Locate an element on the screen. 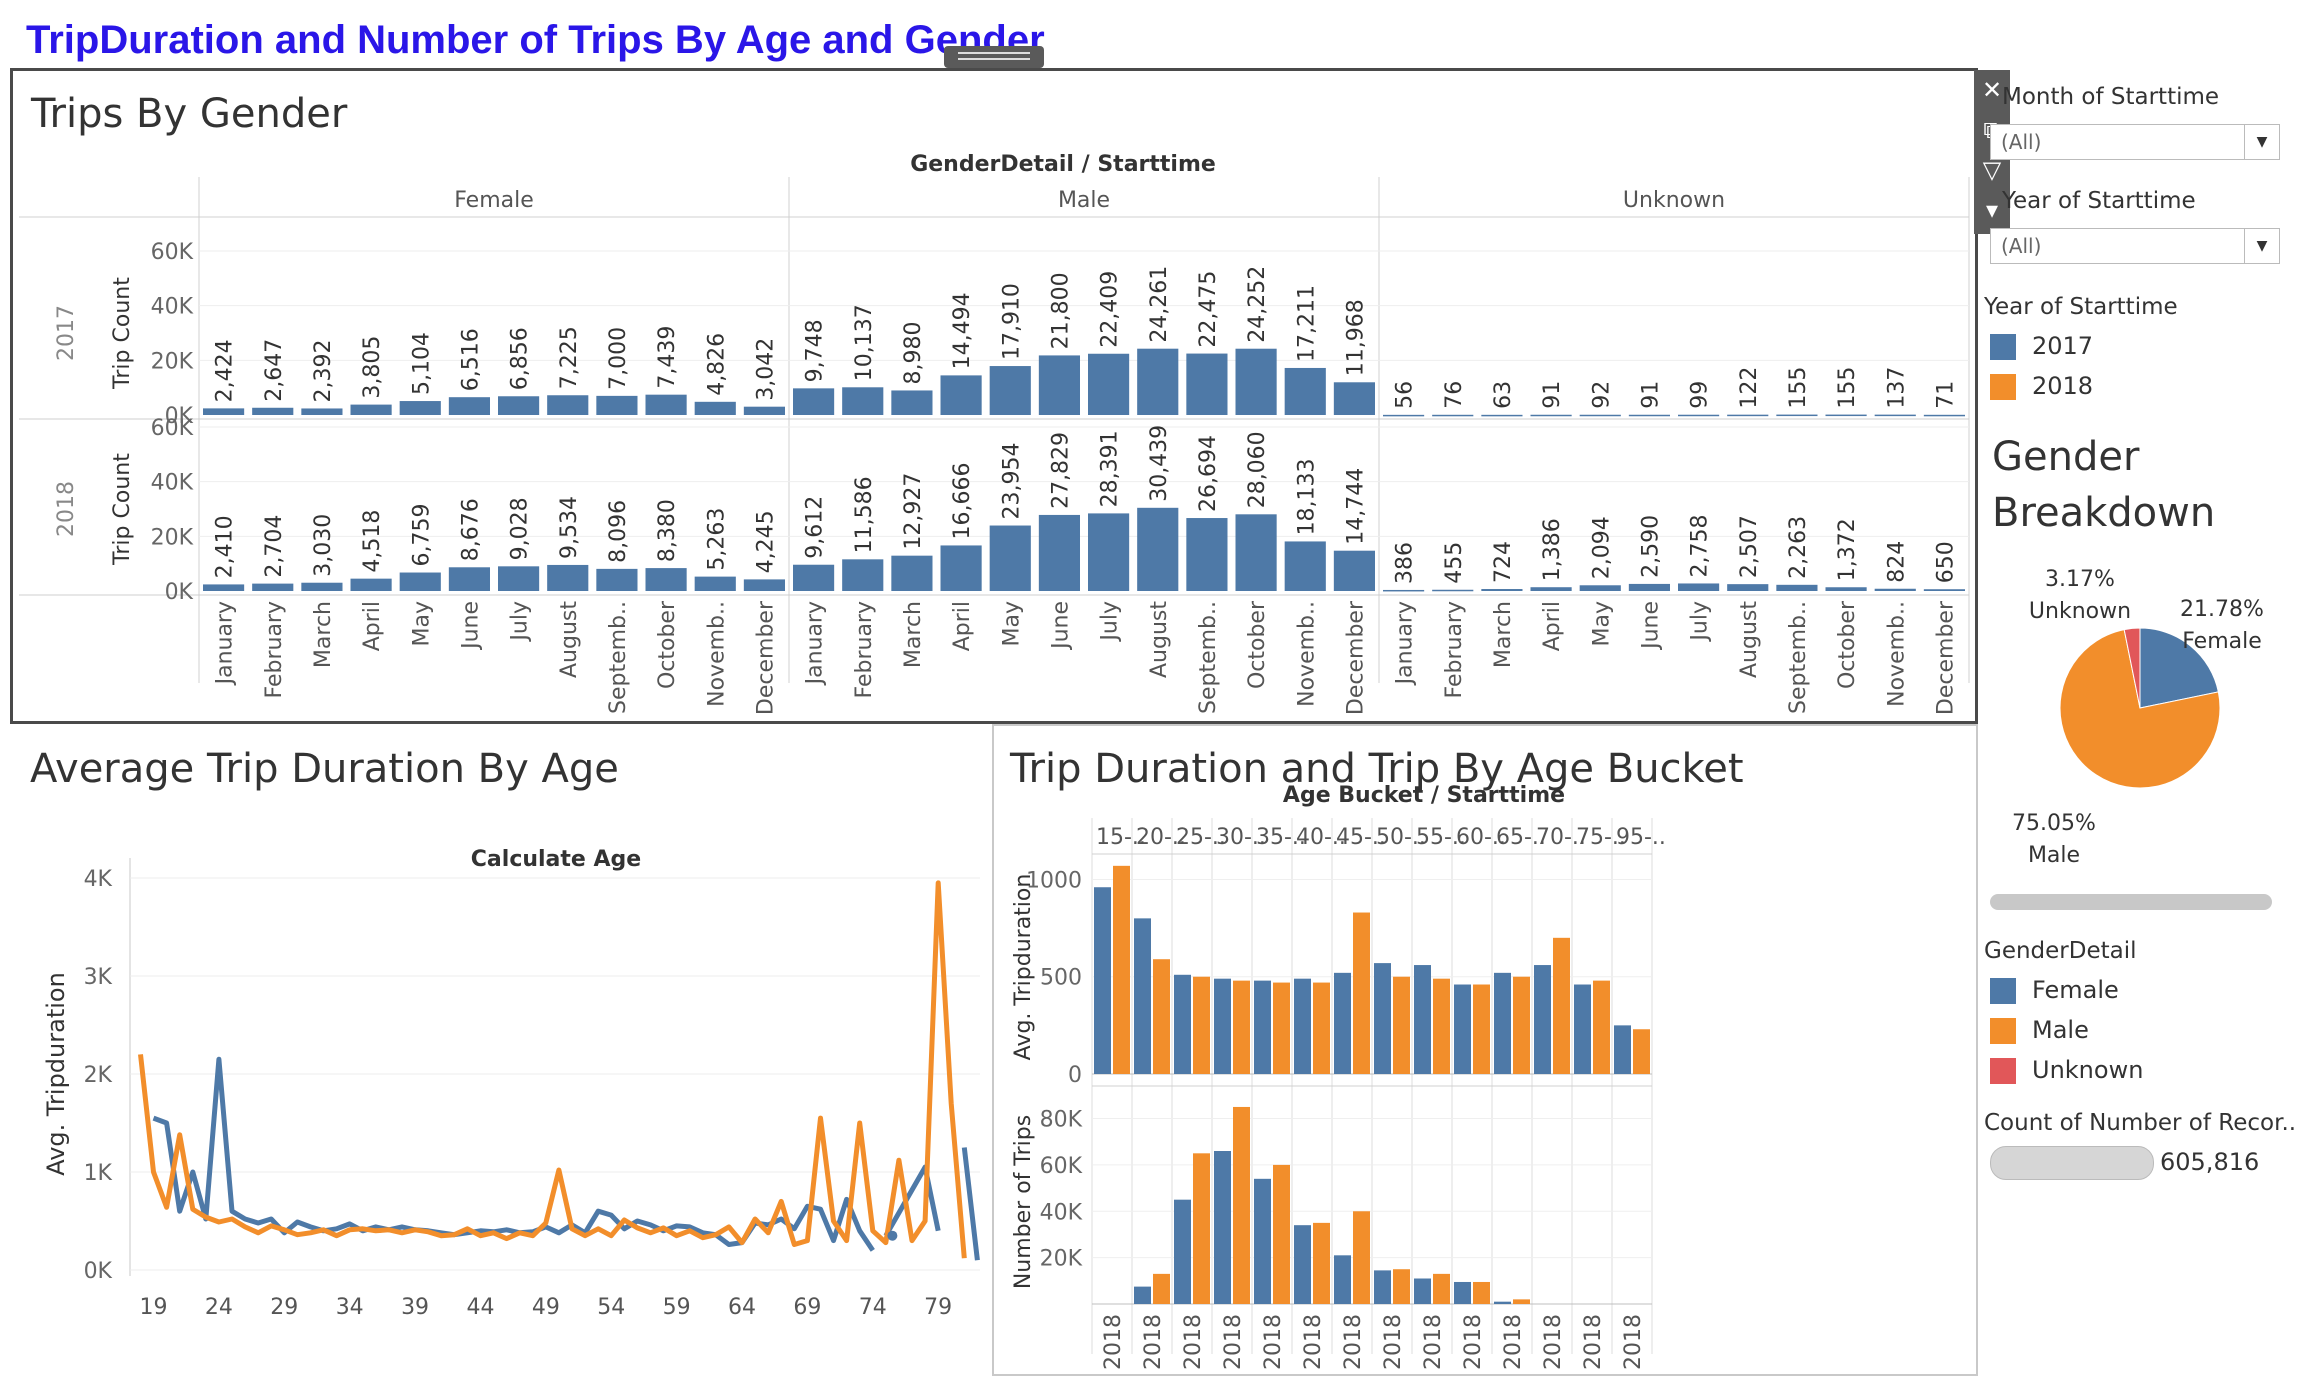 This screenshot has width=2316, height=1388. bar-data-label: 155 is located at coordinates (1847, 388).